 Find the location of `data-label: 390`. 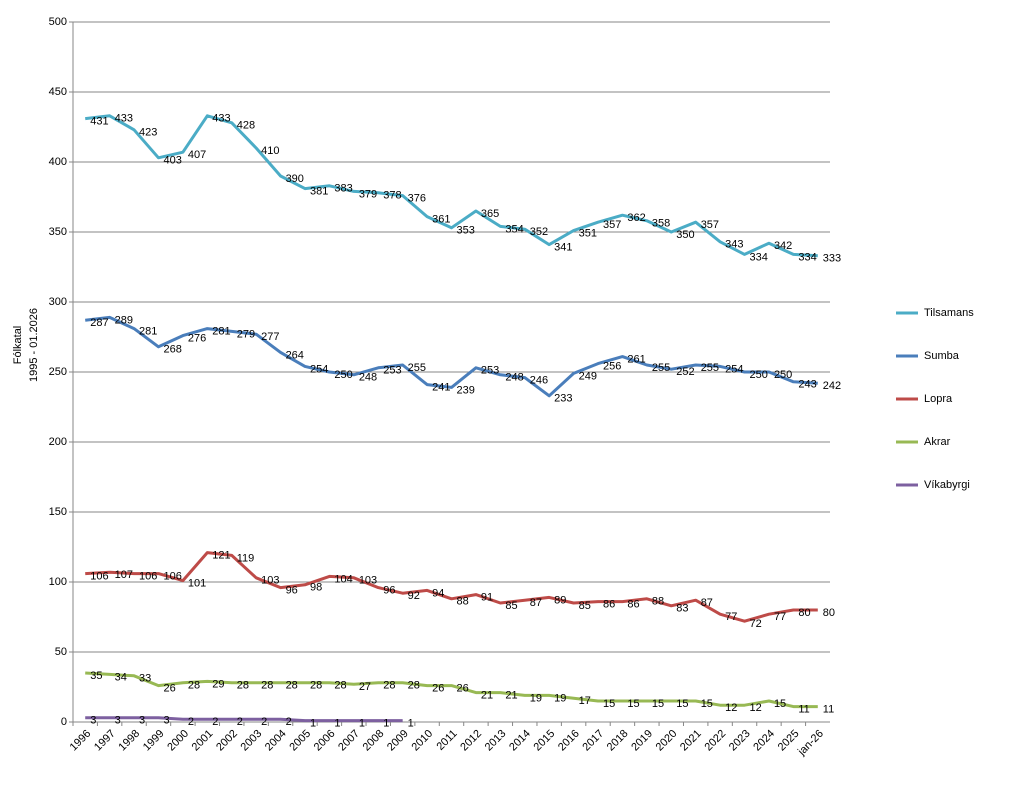

data-label: 390 is located at coordinates (295, 179).